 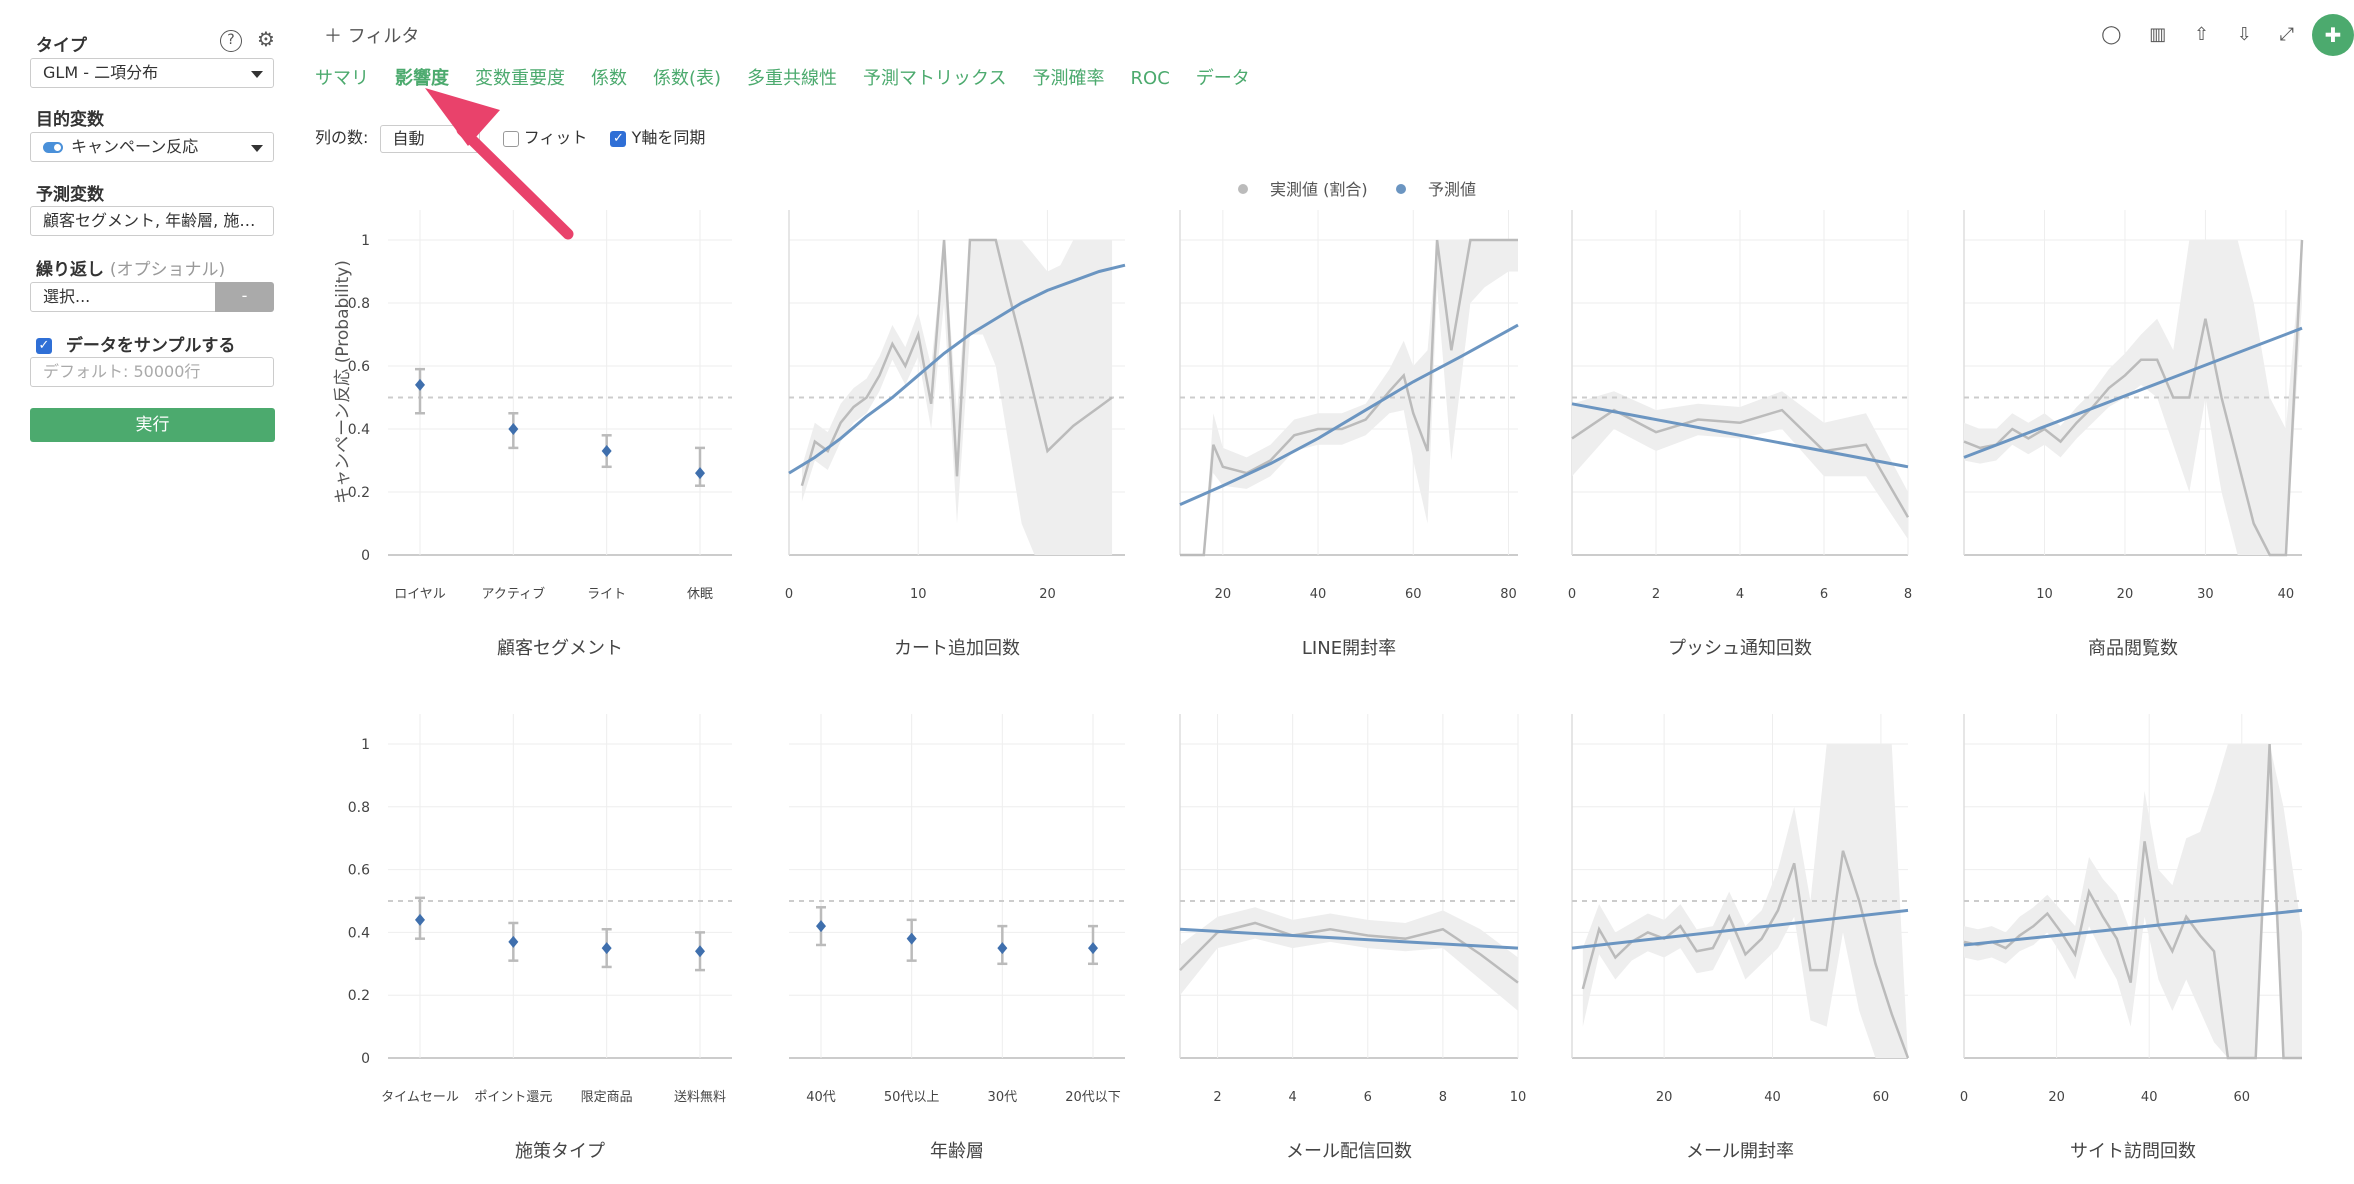 What do you see at coordinates (167, 270) in the screenshot?
I see `repeat-optional: (オプショナル)` at bounding box center [167, 270].